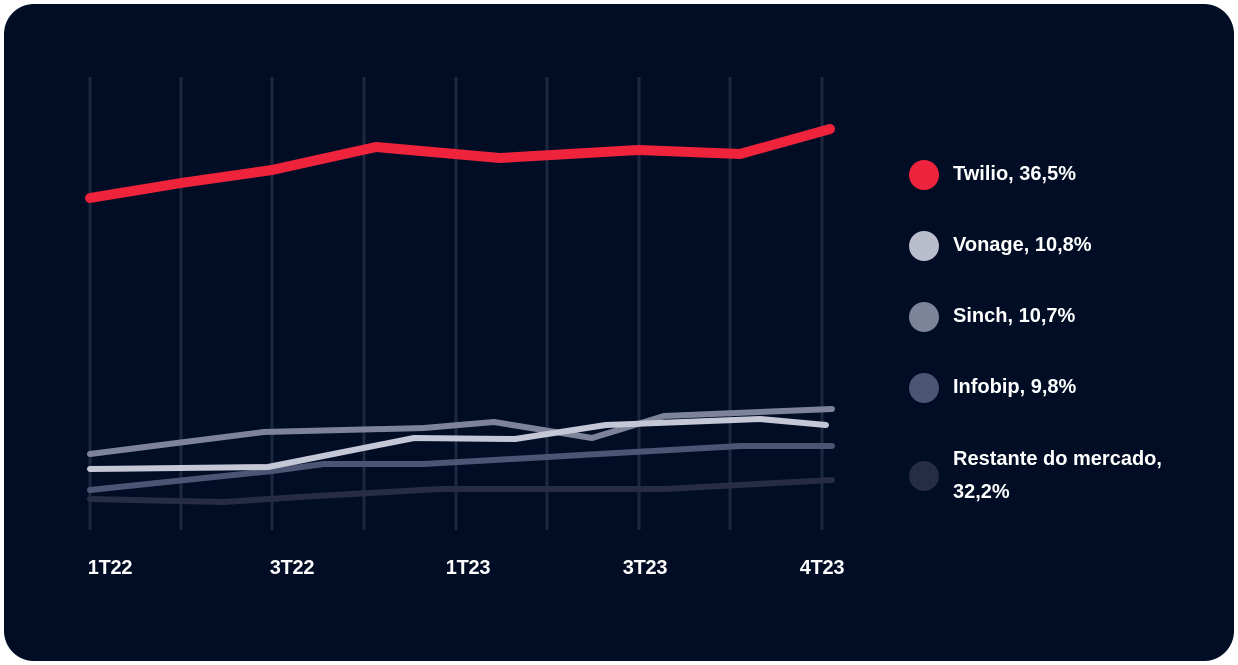  What do you see at coordinates (1057, 475) in the screenshot?
I see `legend-label: Restante do mercado, 32,2%` at bounding box center [1057, 475].